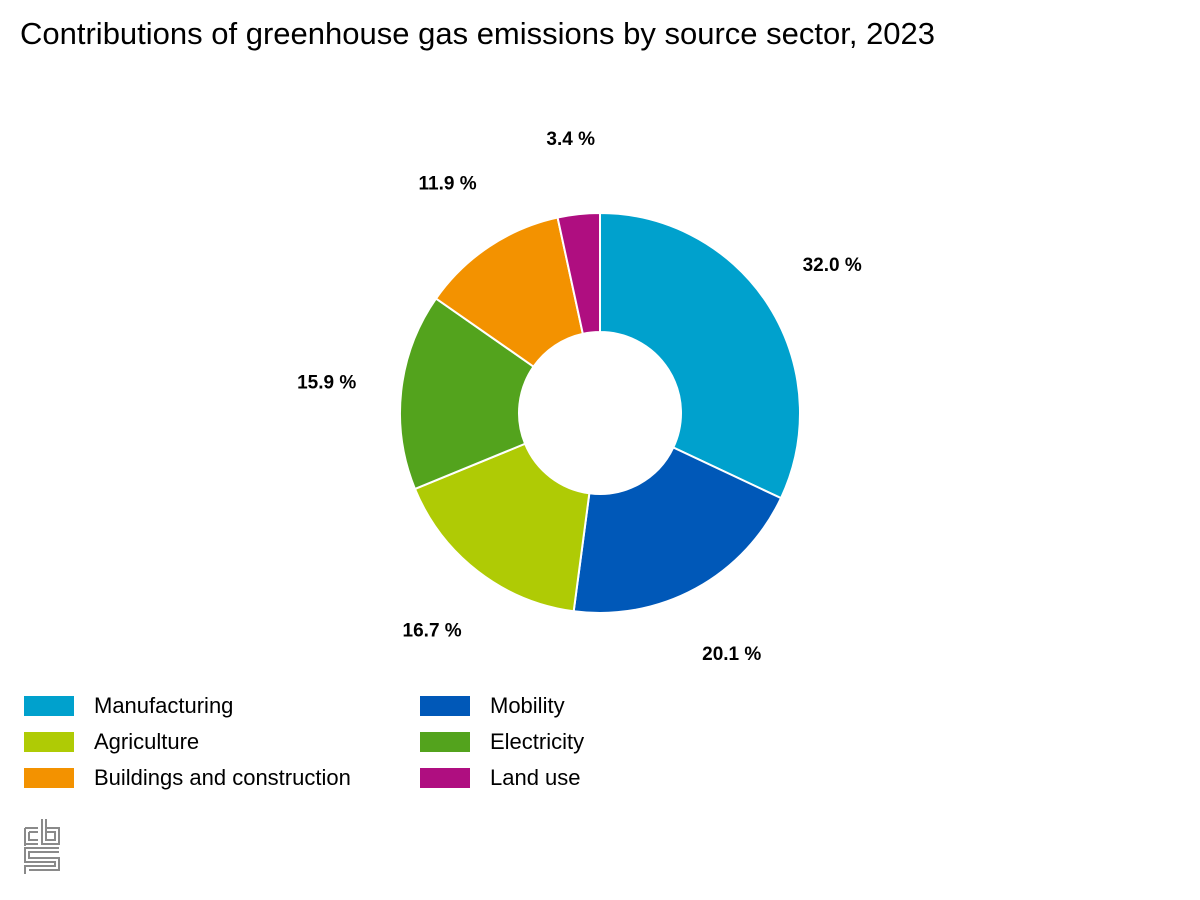 The height and width of the screenshot is (900, 1200). Describe the element at coordinates (222, 742) in the screenshot. I see `legend-item-agriculture: Agriculture` at that location.